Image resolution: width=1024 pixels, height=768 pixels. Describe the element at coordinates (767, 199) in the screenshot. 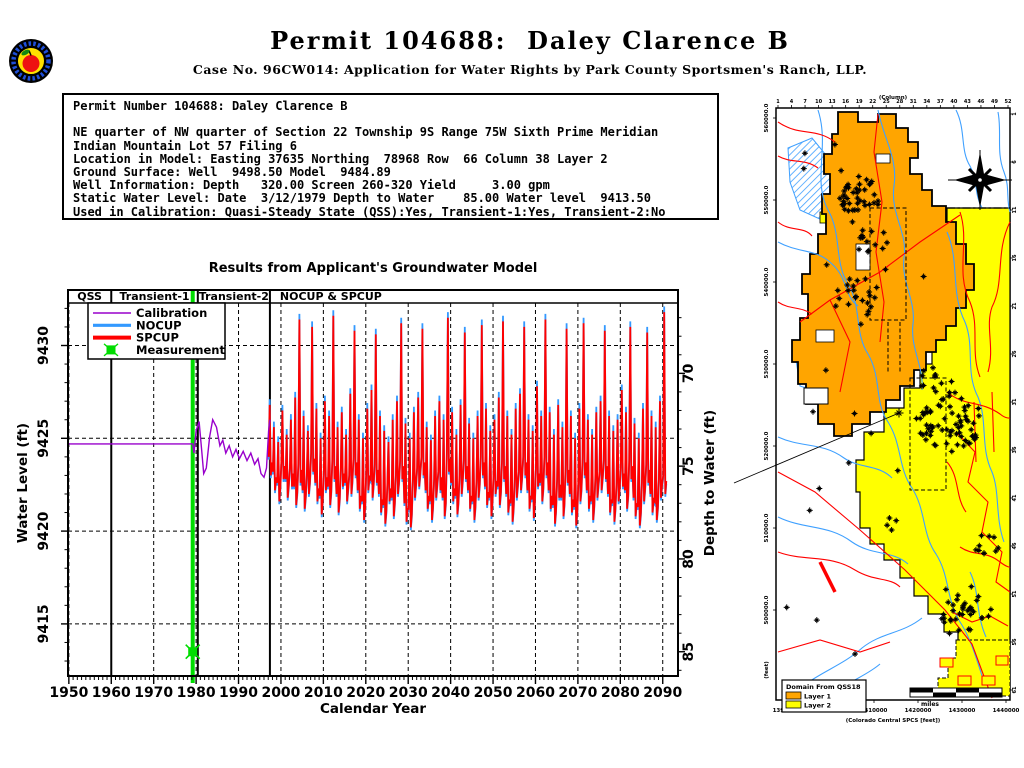

I see `map-left-tick-label: 550000.0` at that location.